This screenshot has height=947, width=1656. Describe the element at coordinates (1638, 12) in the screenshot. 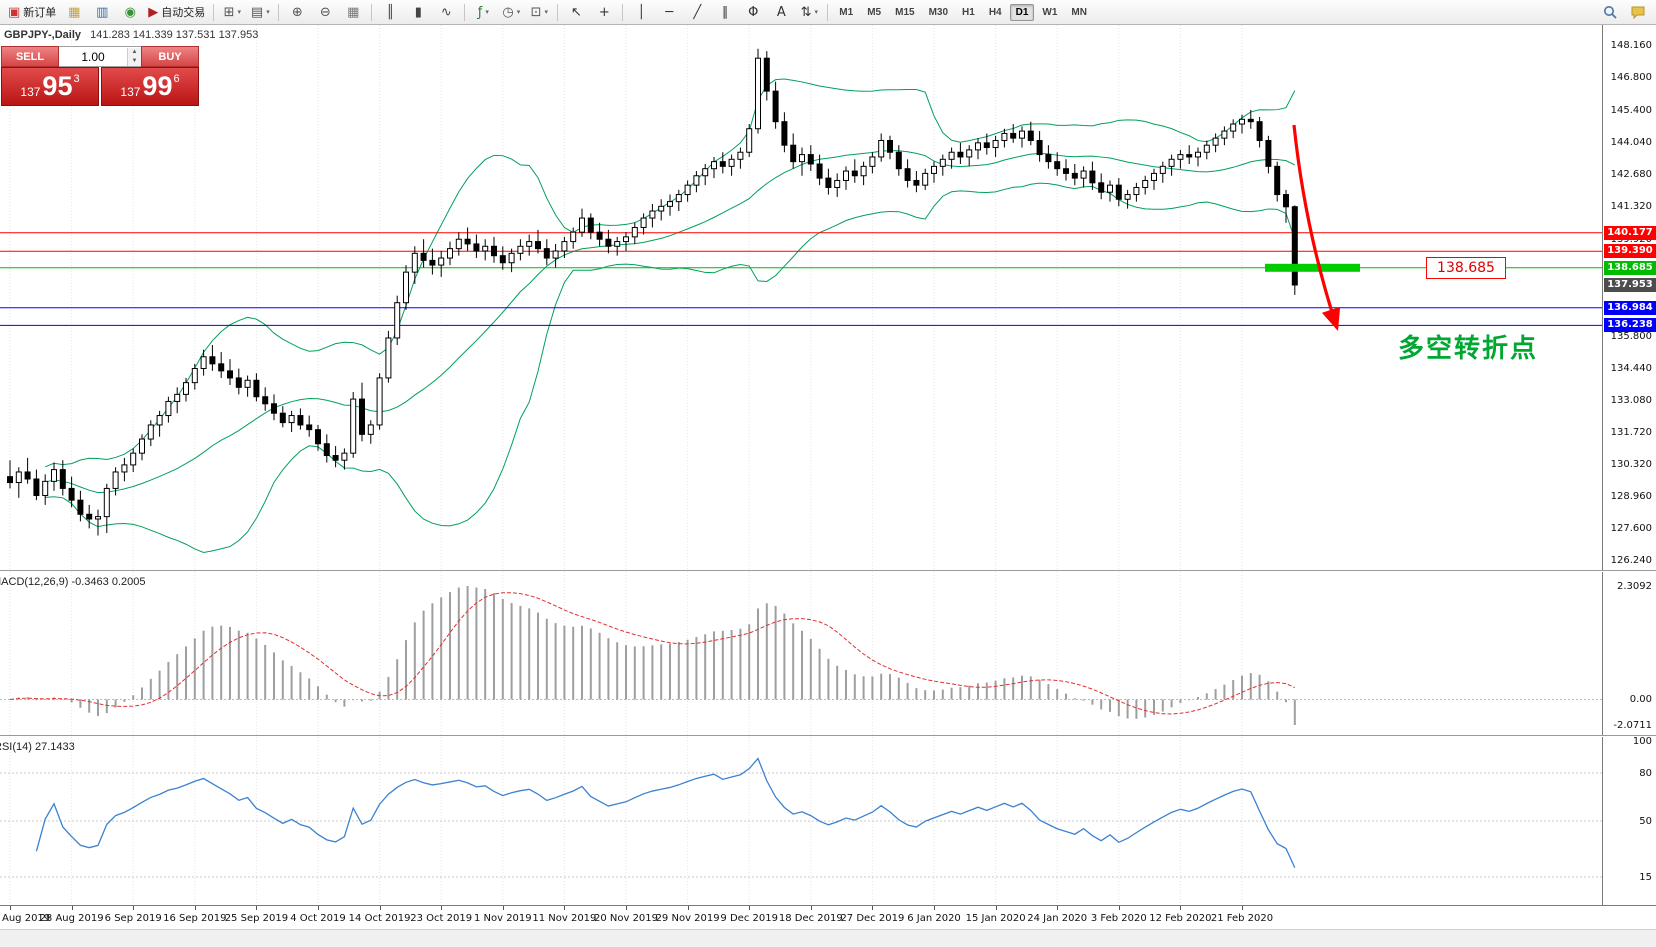

I see `notifications-button` at that location.